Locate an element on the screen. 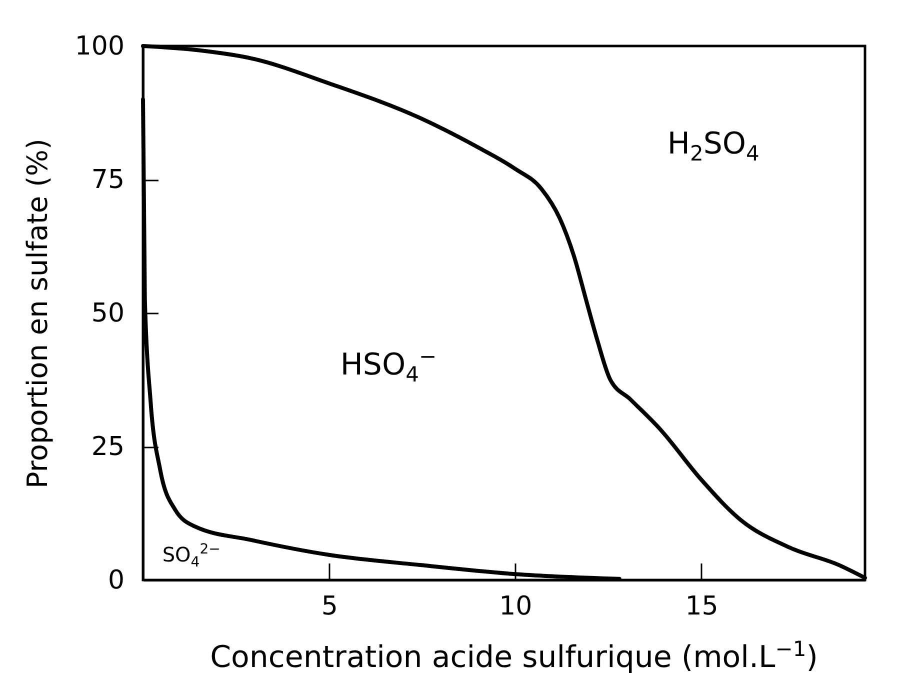 The image size is (902, 673). x-tick-label: 15 is located at coordinates (701, 607).